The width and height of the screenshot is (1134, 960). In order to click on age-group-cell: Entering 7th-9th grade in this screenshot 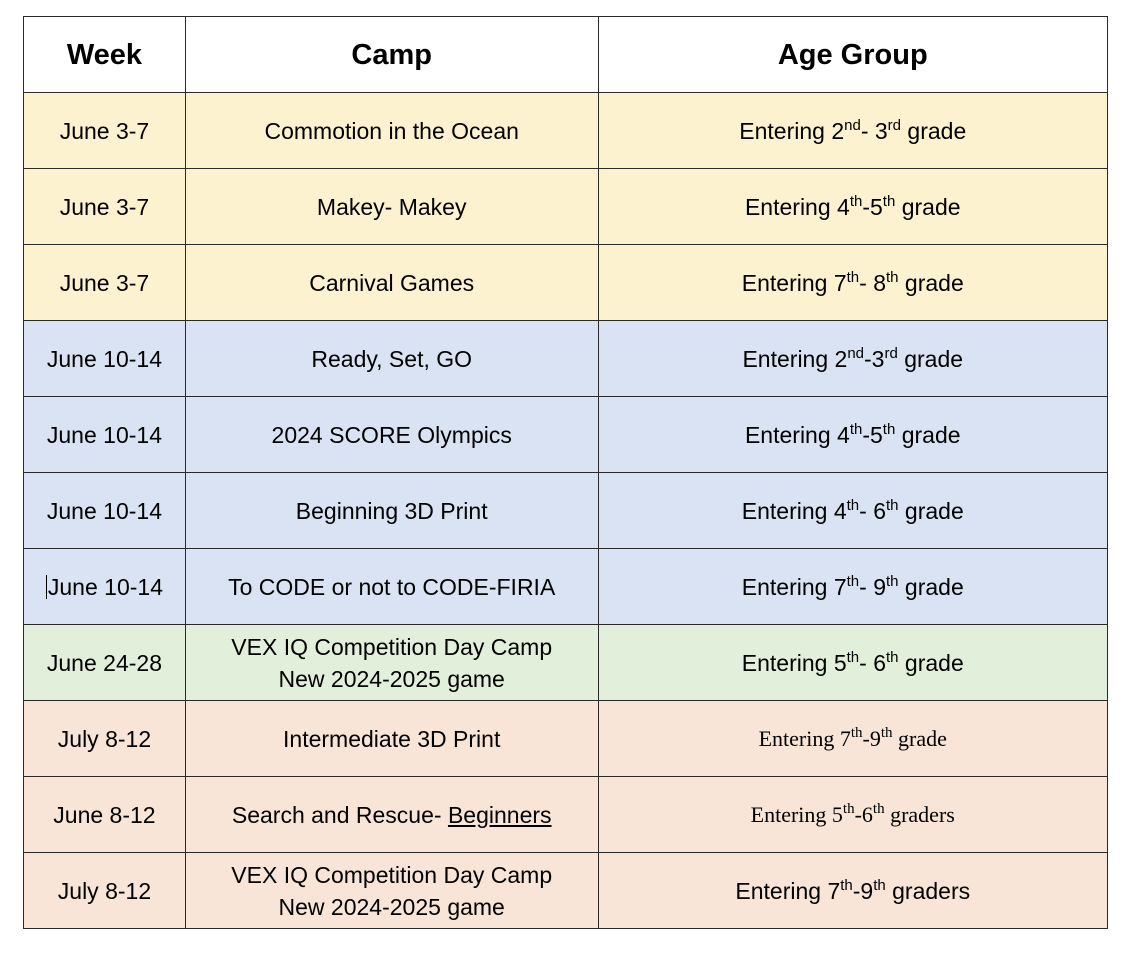, I will do `click(853, 738)`.